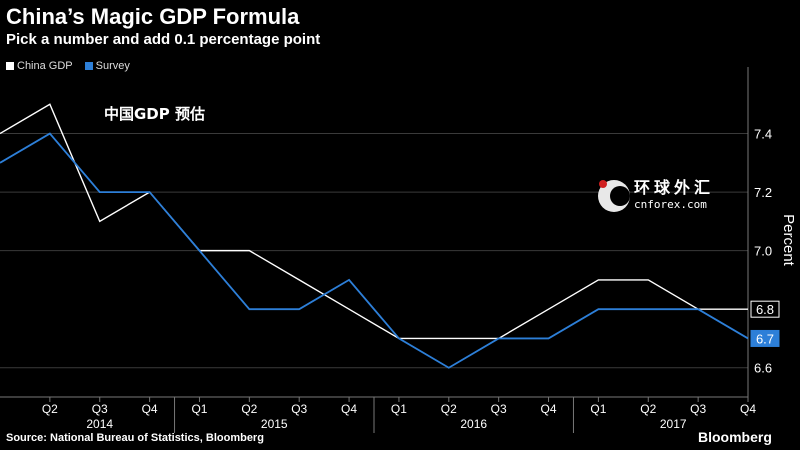  I want to click on y-axis-label: Percent, so click(788, 240).